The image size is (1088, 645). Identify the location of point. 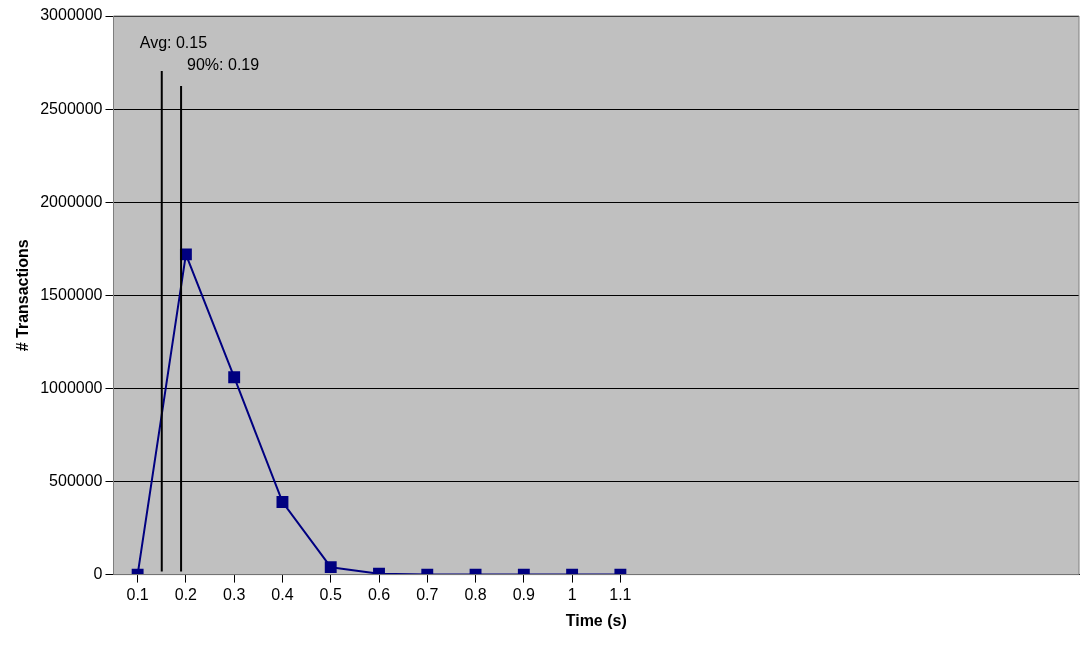
(234, 377).